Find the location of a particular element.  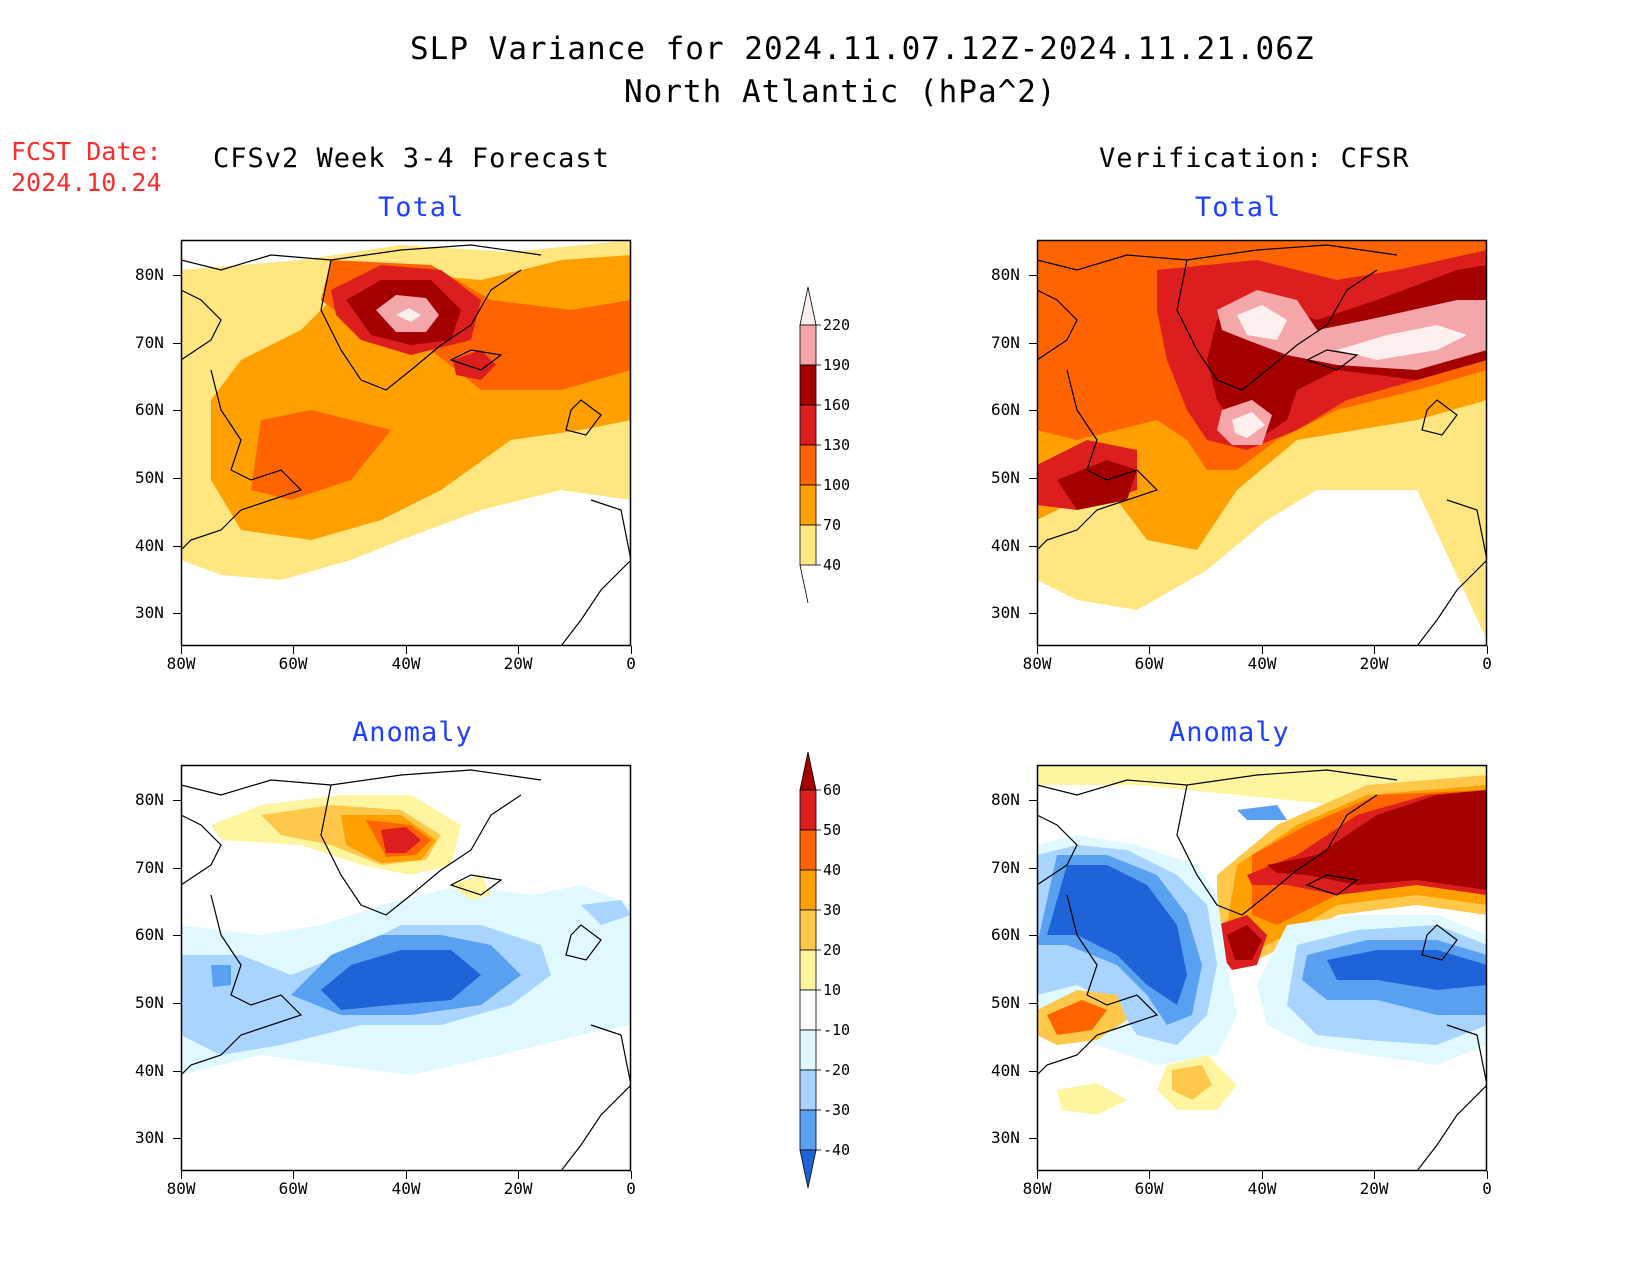

colorbar-anomaly-level-label: 40 is located at coordinates (832, 870).